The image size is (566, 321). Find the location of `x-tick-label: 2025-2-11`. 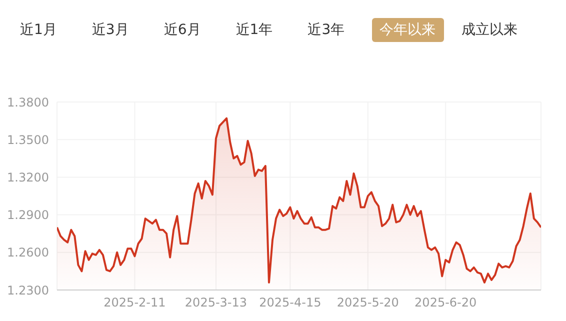

x-tick-label: 2025-2-11 is located at coordinates (135, 303).